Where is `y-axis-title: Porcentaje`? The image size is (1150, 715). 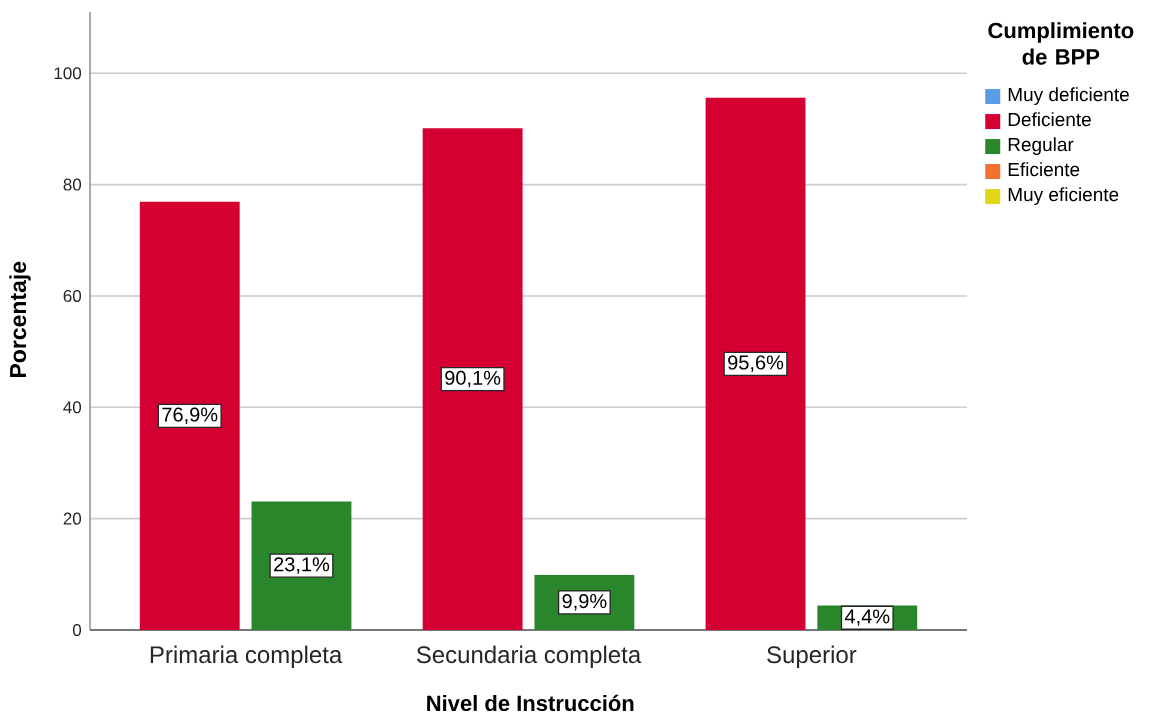
y-axis-title: Porcentaje is located at coordinates (20, 319).